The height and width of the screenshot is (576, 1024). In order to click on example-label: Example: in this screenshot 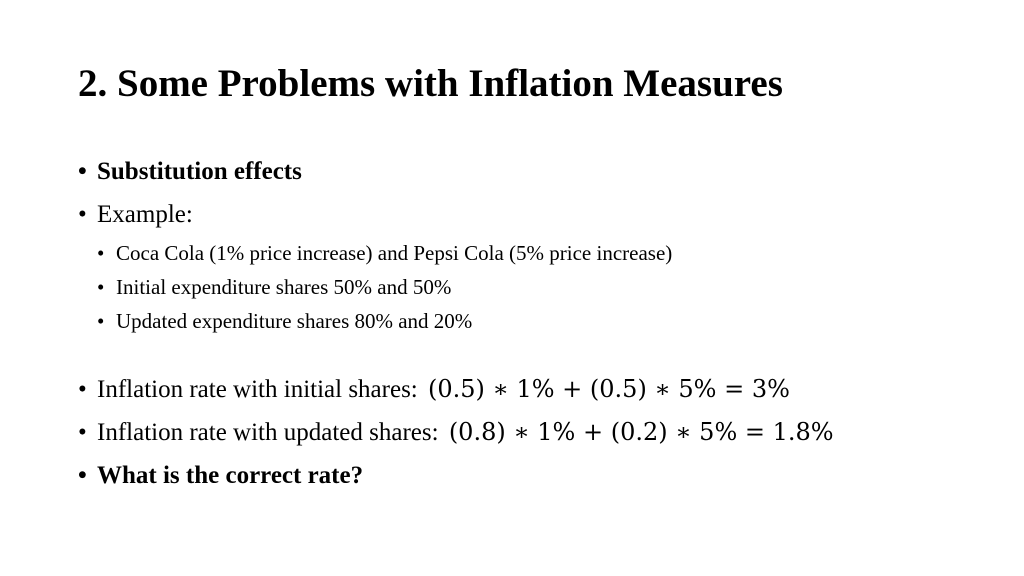, I will do `click(145, 214)`.